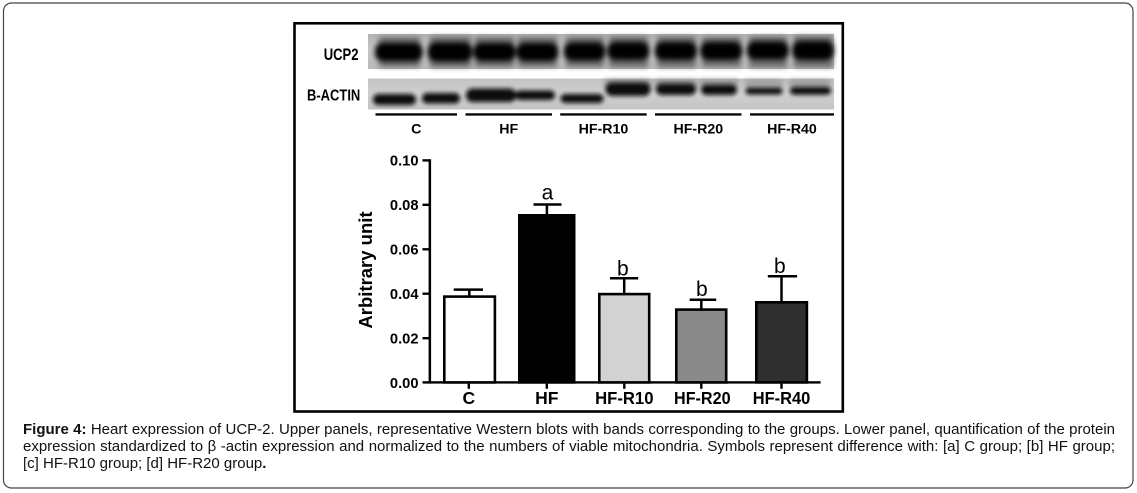  What do you see at coordinates (404, 251) in the screenshot?
I see `svg-text: 0.06` at bounding box center [404, 251].